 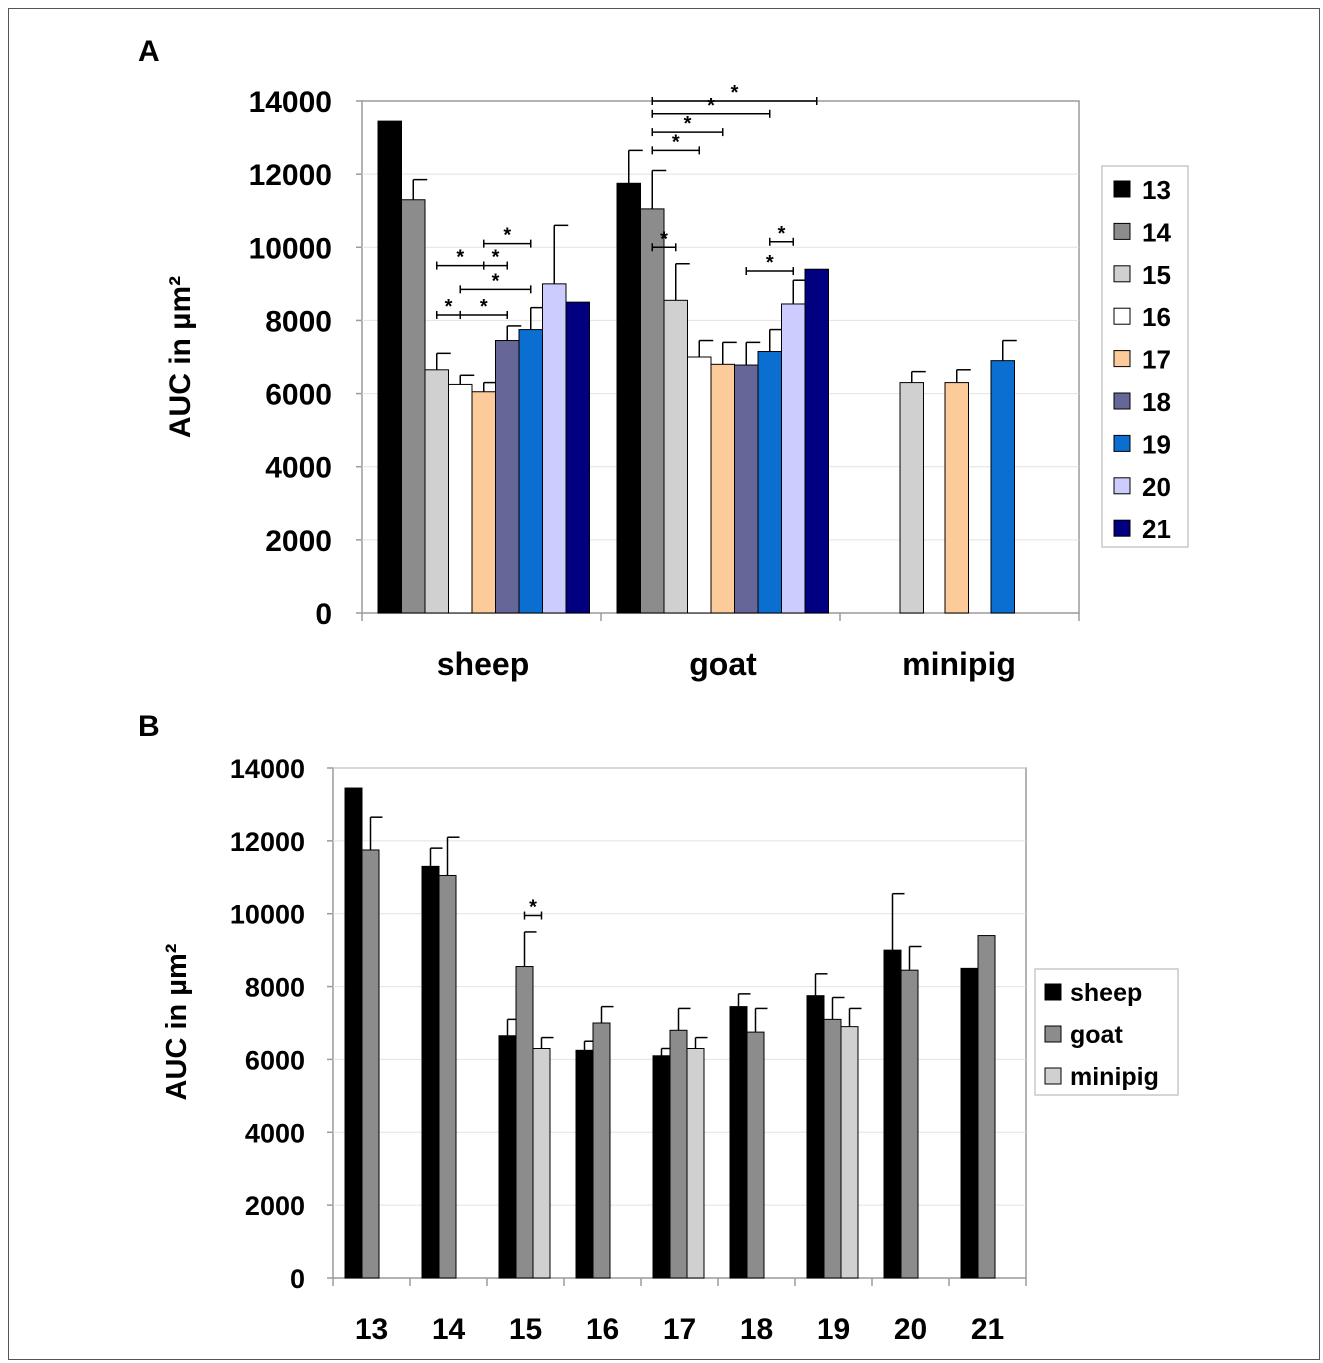 I want to click on category-label-b: 18, so click(x=756, y=1329).